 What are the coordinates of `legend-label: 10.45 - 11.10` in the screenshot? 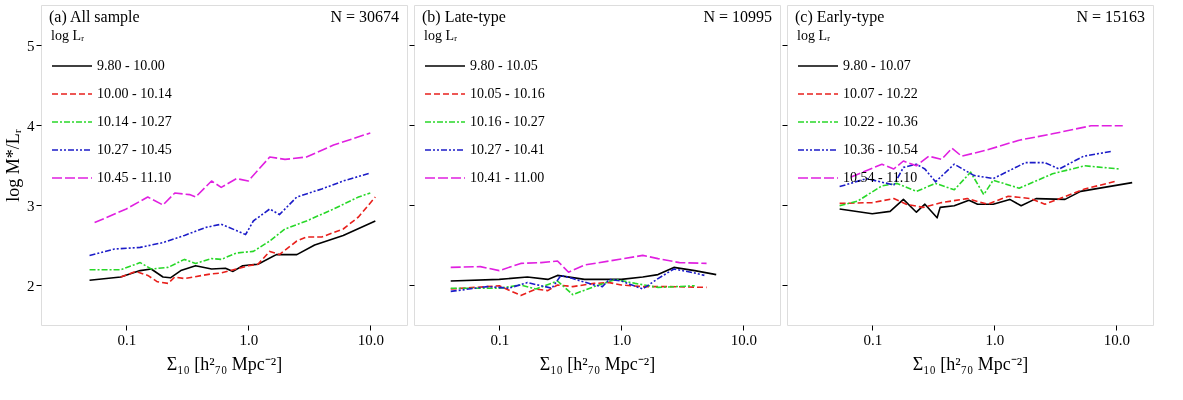 It's located at (134, 177).